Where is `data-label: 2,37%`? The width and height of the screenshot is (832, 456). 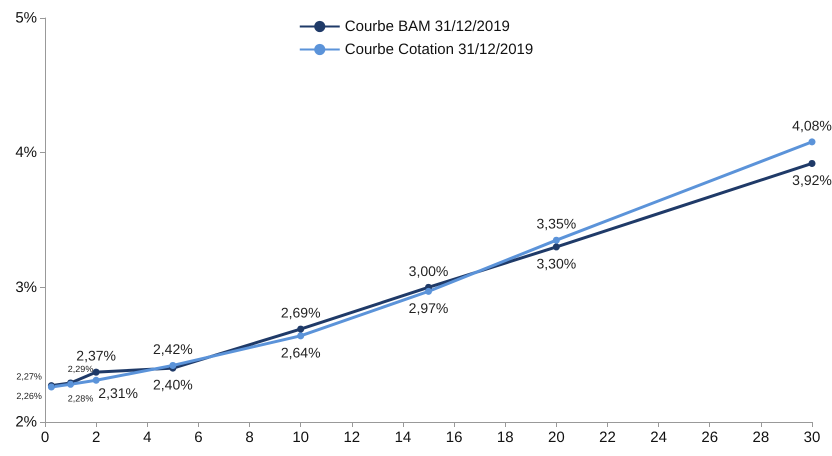
data-label: 2,37% is located at coordinates (96, 356).